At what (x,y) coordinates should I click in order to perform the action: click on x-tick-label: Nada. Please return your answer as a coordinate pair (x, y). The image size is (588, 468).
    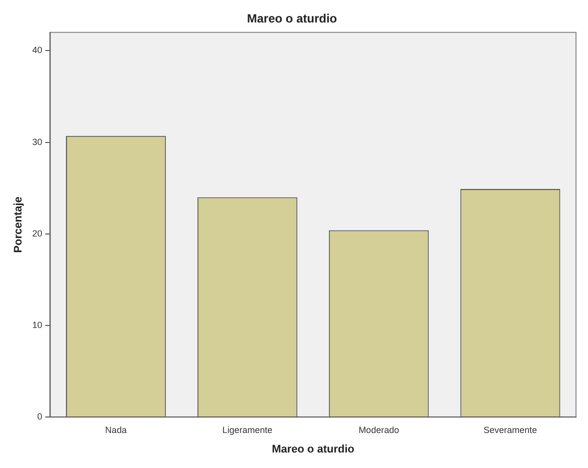
    Looking at the image, I should click on (116, 429).